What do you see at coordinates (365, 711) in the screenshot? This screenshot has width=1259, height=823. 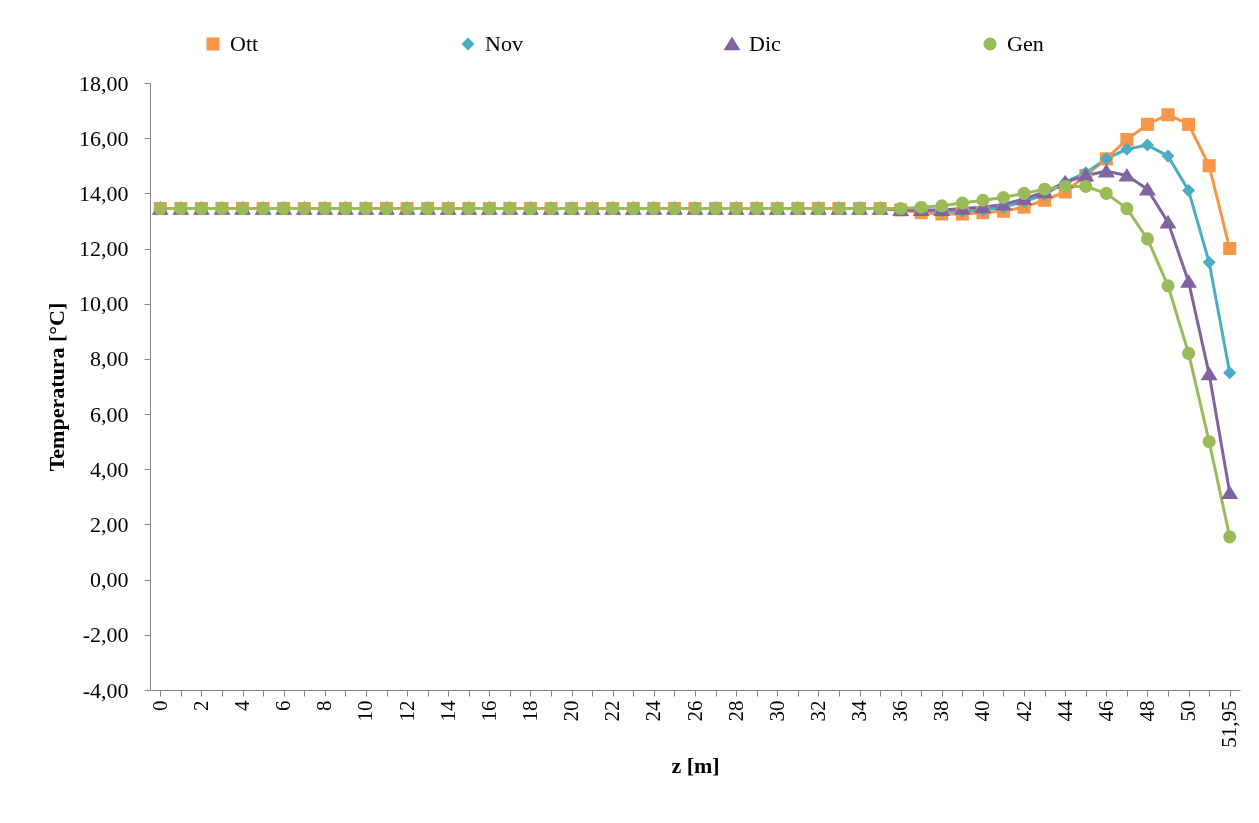 I see `x-tick-label: 10` at bounding box center [365, 711].